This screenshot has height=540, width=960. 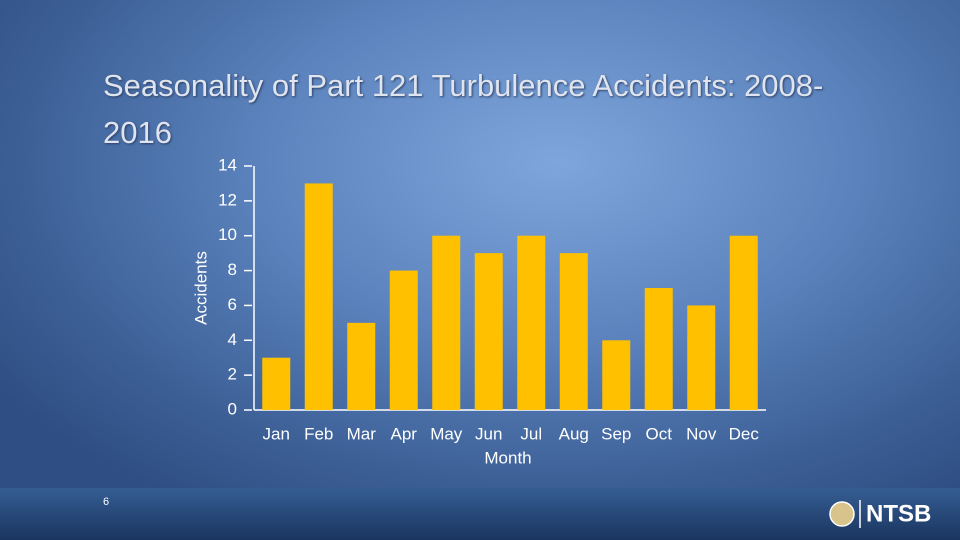 What do you see at coordinates (842, 514) in the screenshot?
I see `seal` at bounding box center [842, 514].